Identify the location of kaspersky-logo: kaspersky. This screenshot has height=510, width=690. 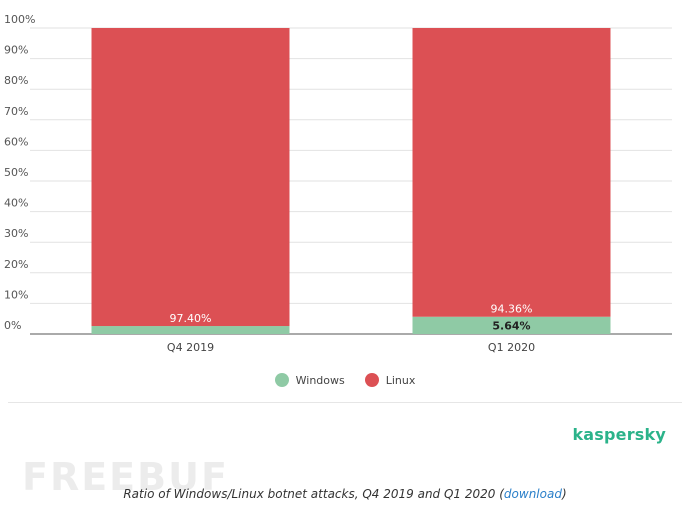
(619, 434).